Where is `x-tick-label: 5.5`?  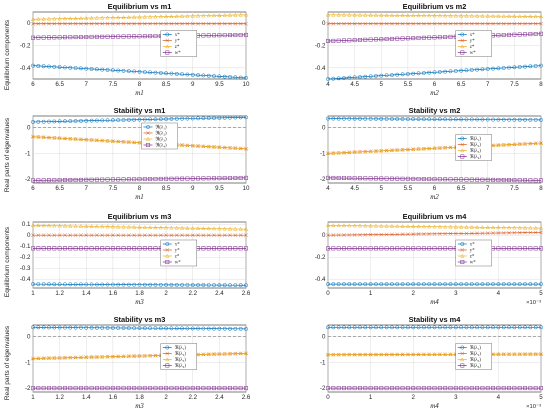
x-tick-label: 5.5 is located at coordinates (408, 84).